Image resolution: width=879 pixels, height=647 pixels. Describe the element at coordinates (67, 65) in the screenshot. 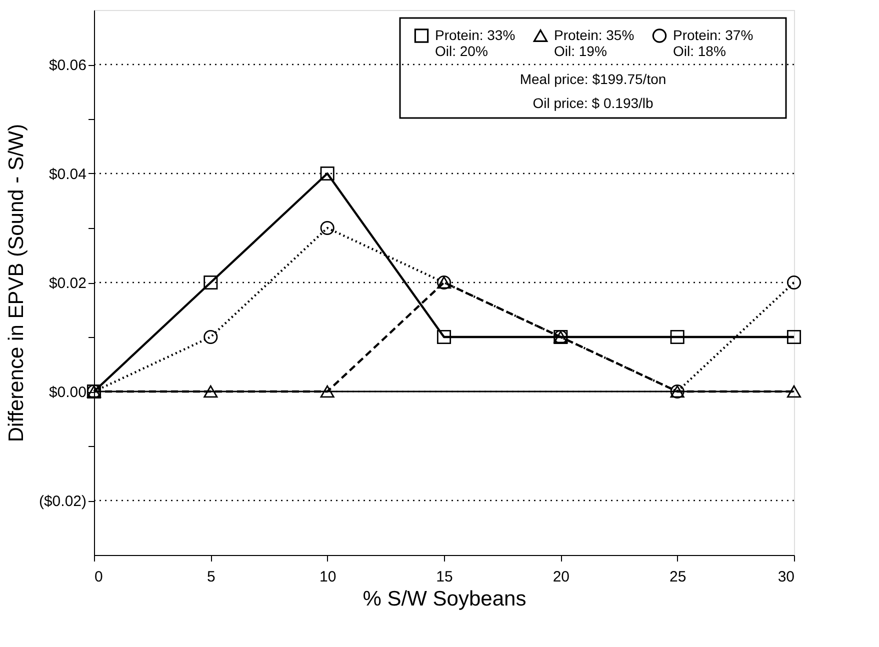

I see `y-tick-label: $0.06` at that location.